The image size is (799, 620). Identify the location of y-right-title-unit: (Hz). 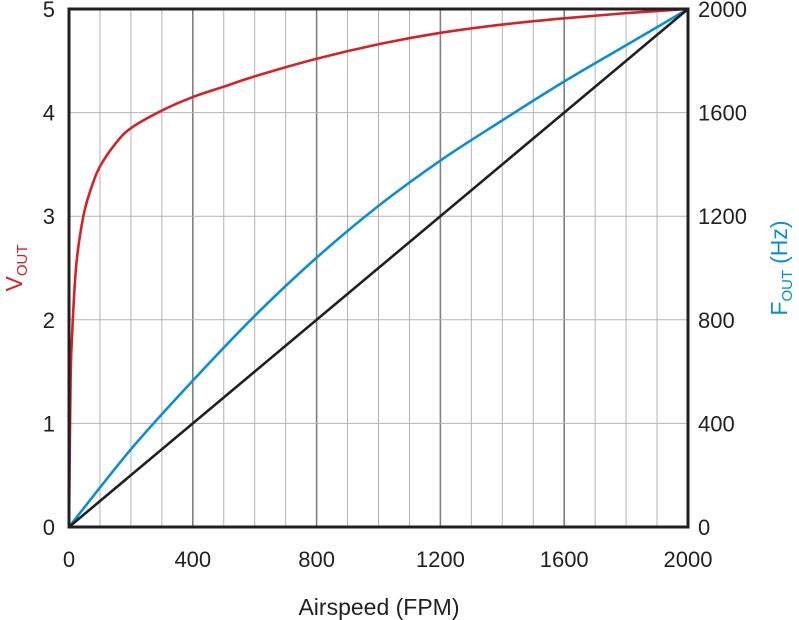
(779, 241).